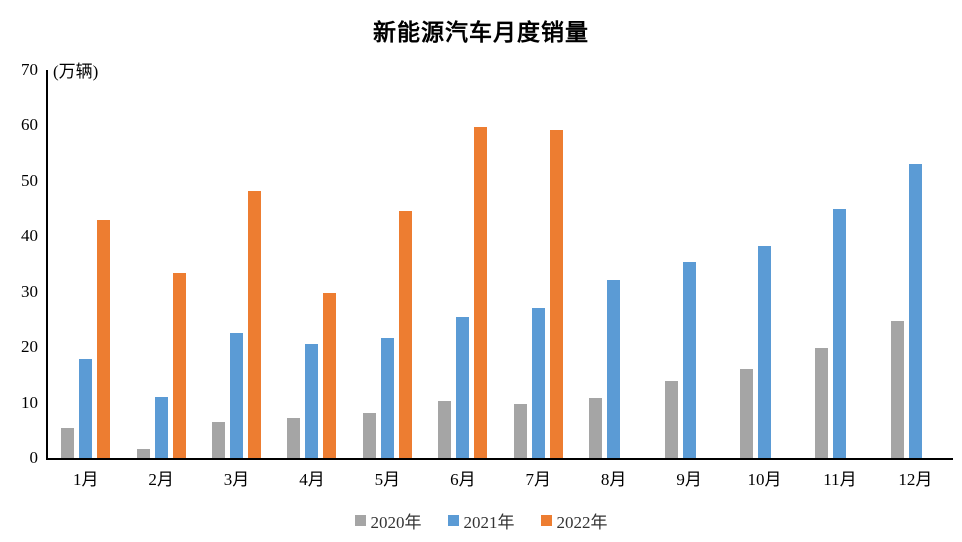  I want to click on bar-2022年-4月, so click(330, 375).